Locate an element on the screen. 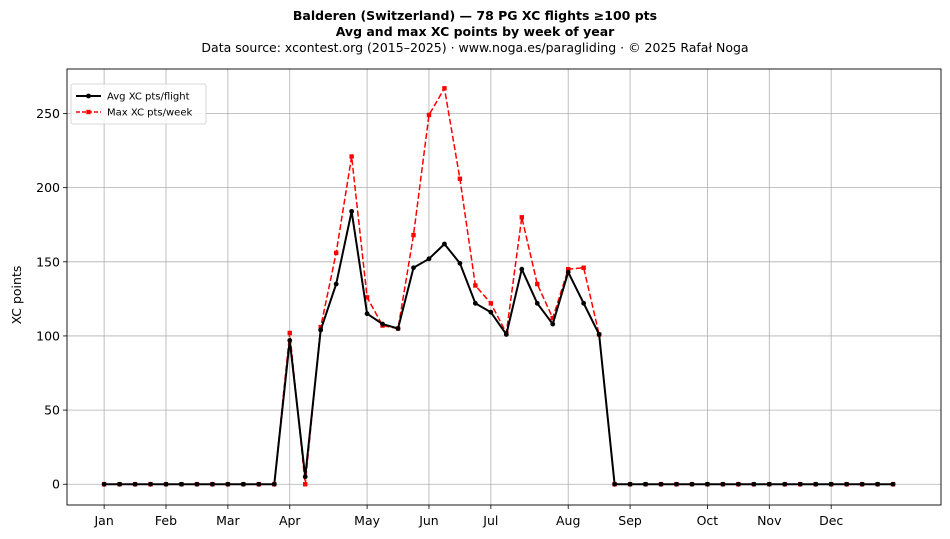 Image resolution: width=950 pixels, height=539 pixels. x-tick-label: Apr is located at coordinates (290, 520).